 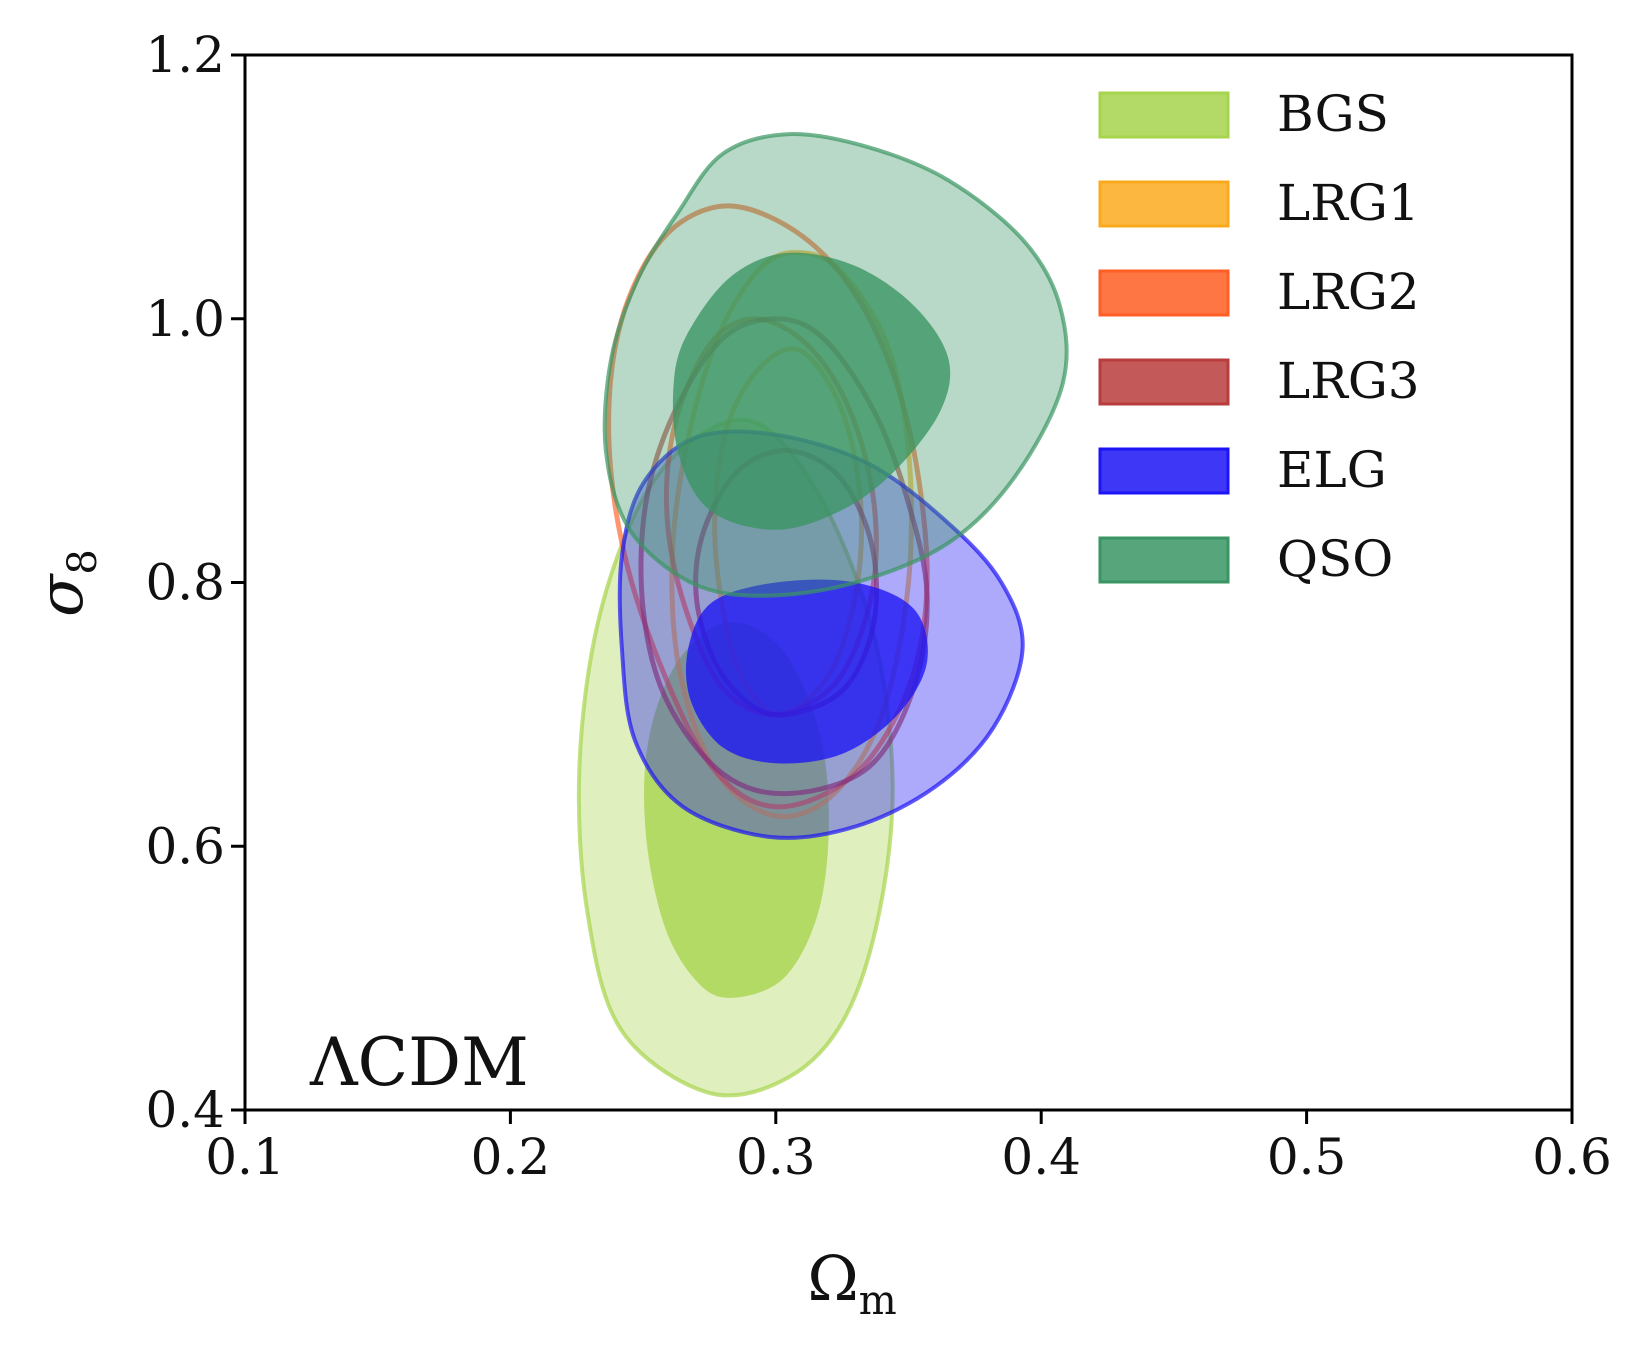 I want to click on x-tick-label: 0.1, so click(x=245, y=1157).